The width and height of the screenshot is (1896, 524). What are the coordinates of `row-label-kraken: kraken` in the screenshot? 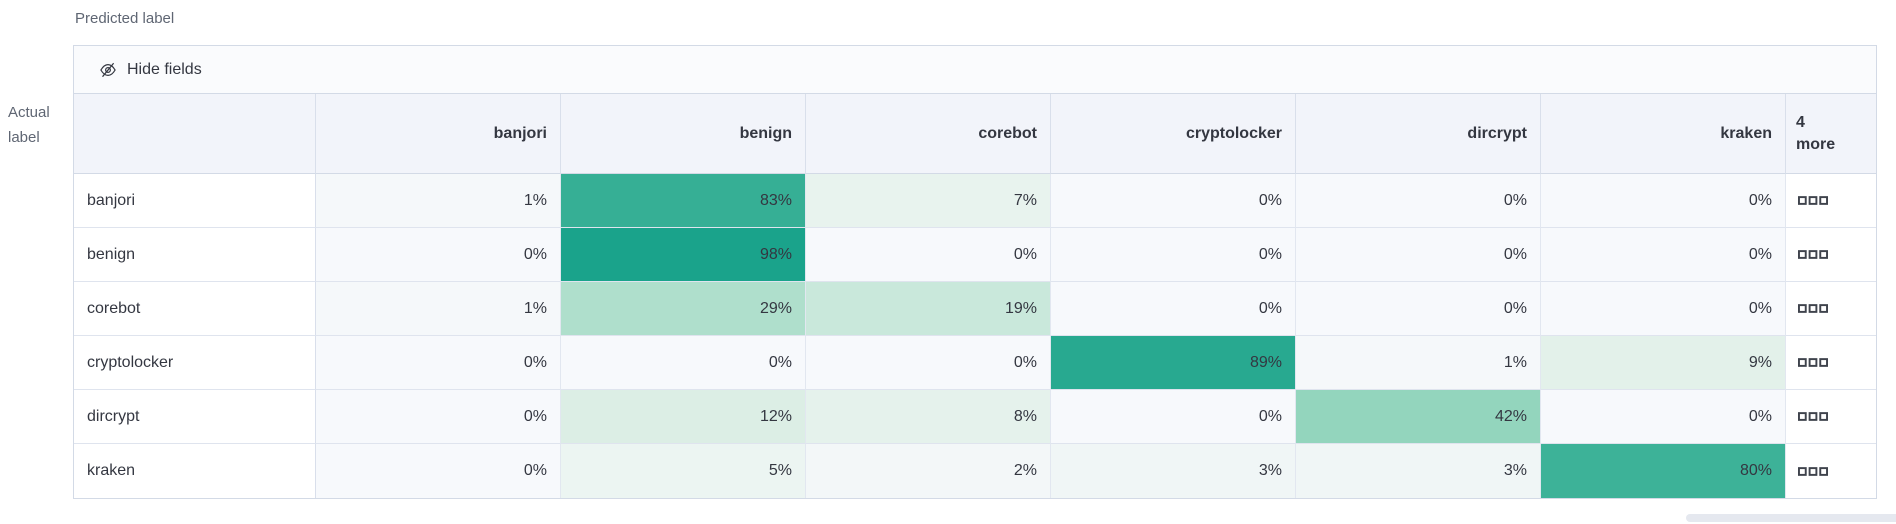 It's located at (195, 471).